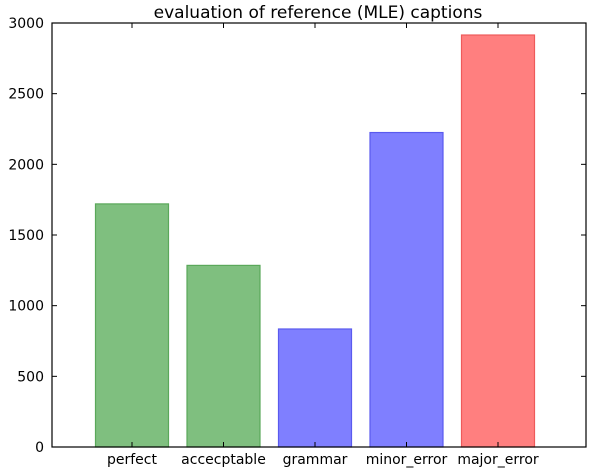 The width and height of the screenshot is (598, 470). I want to click on chart-title: evaluation of reference (MLE) captions, so click(318, 13).